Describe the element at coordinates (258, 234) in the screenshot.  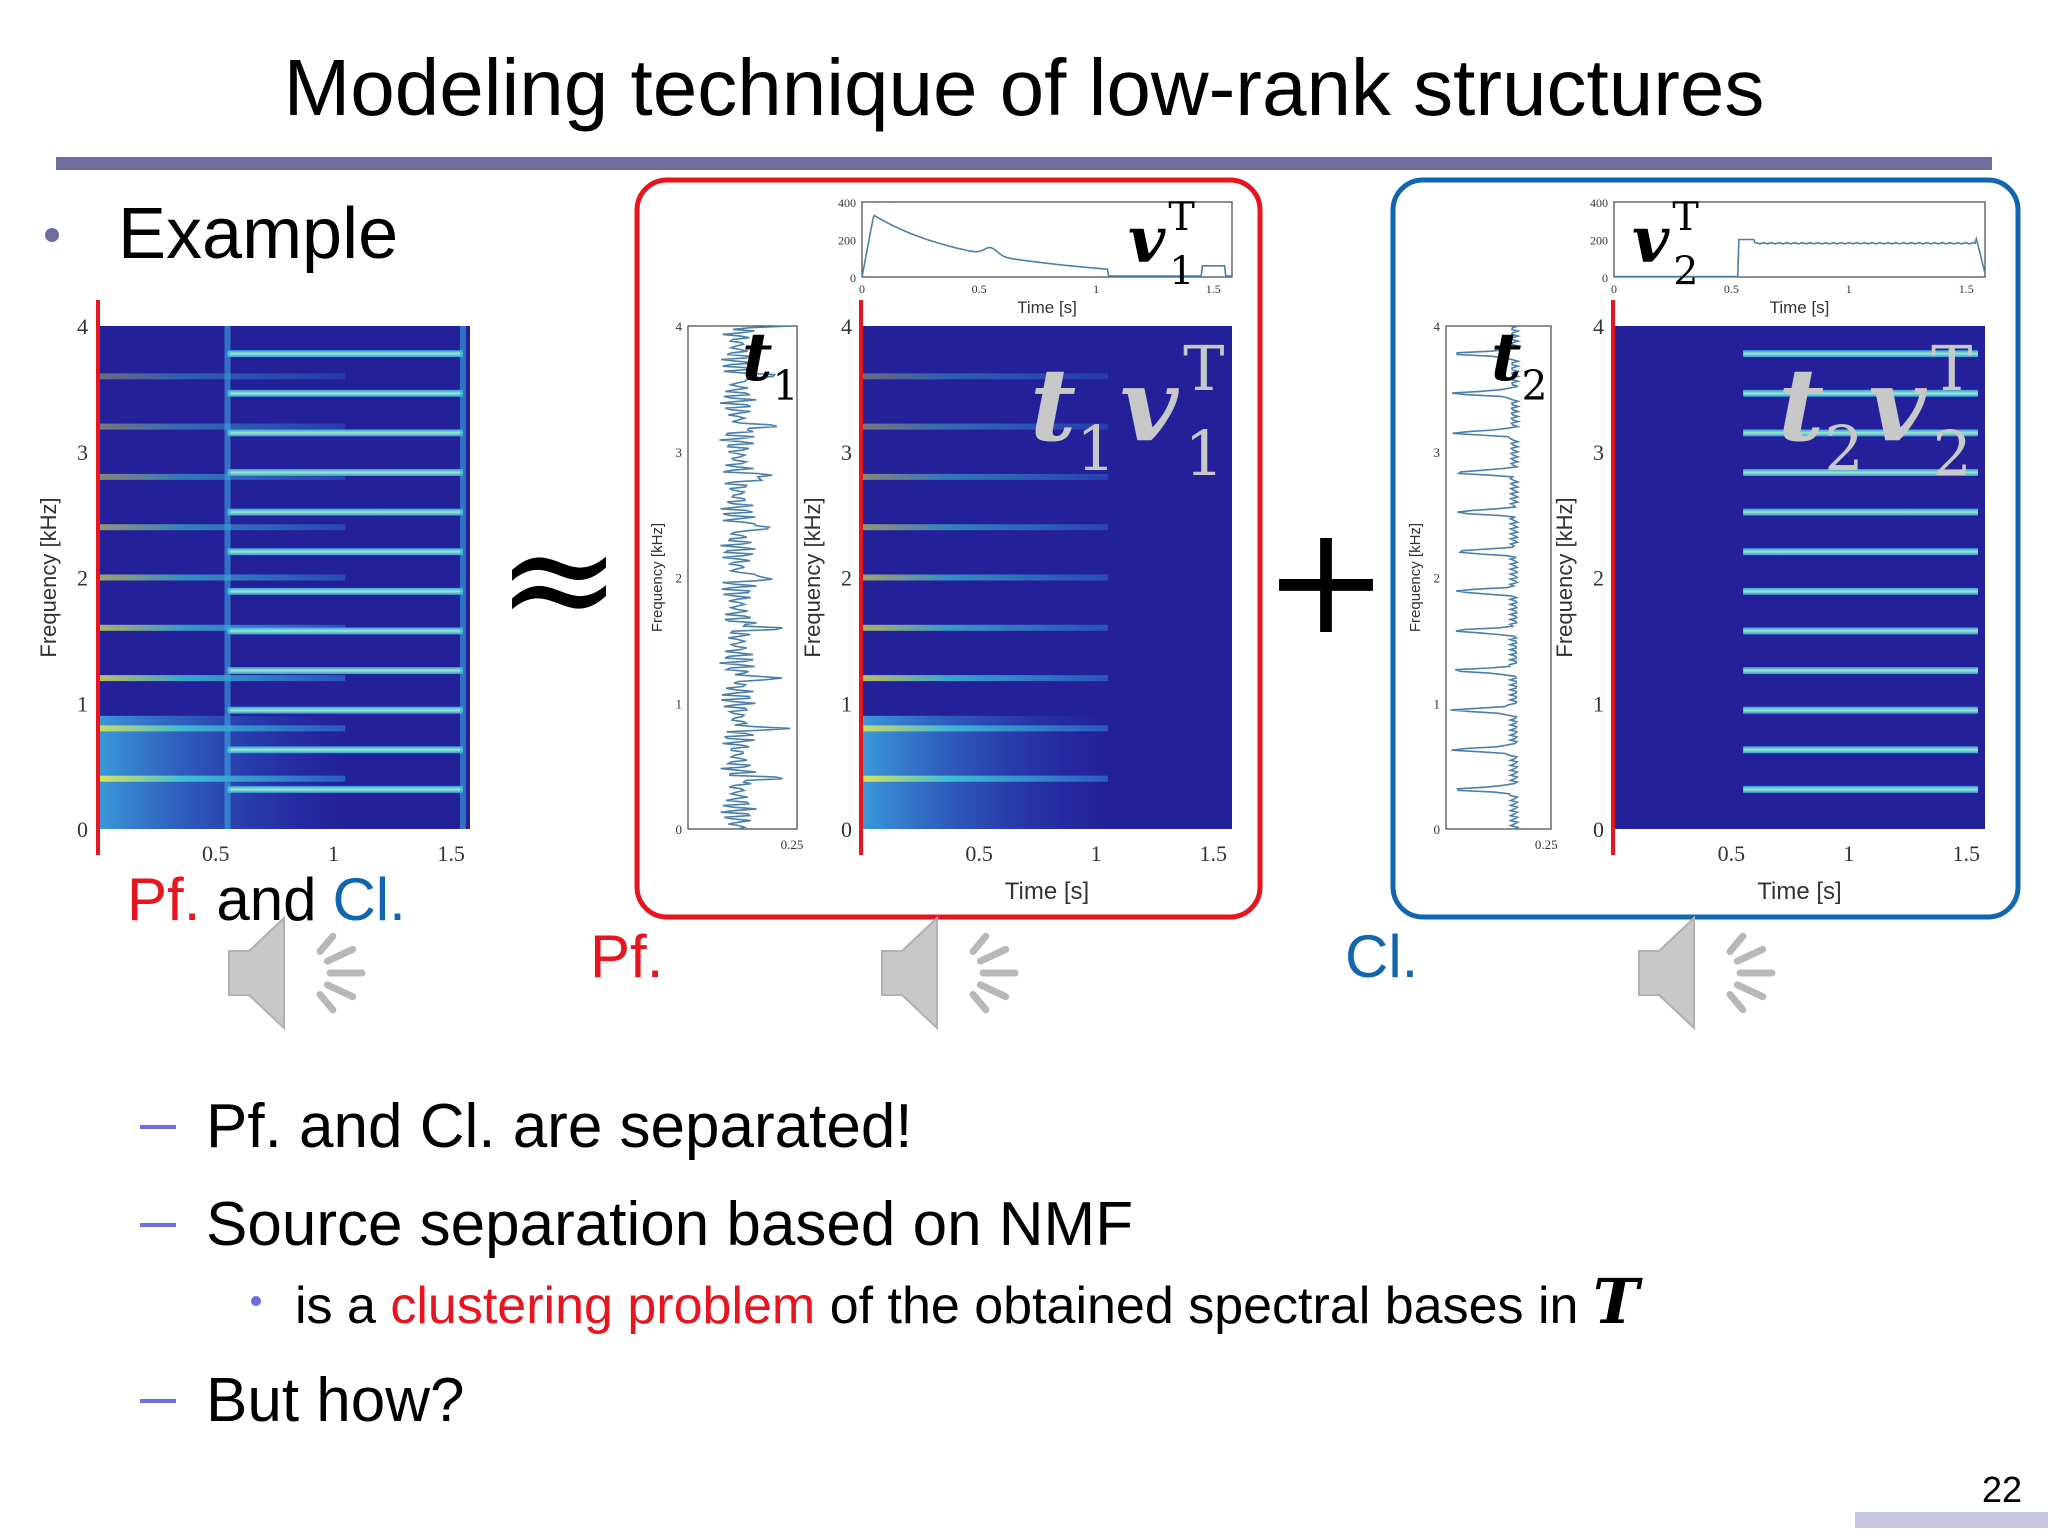
I see `example-bullet: Example` at that location.